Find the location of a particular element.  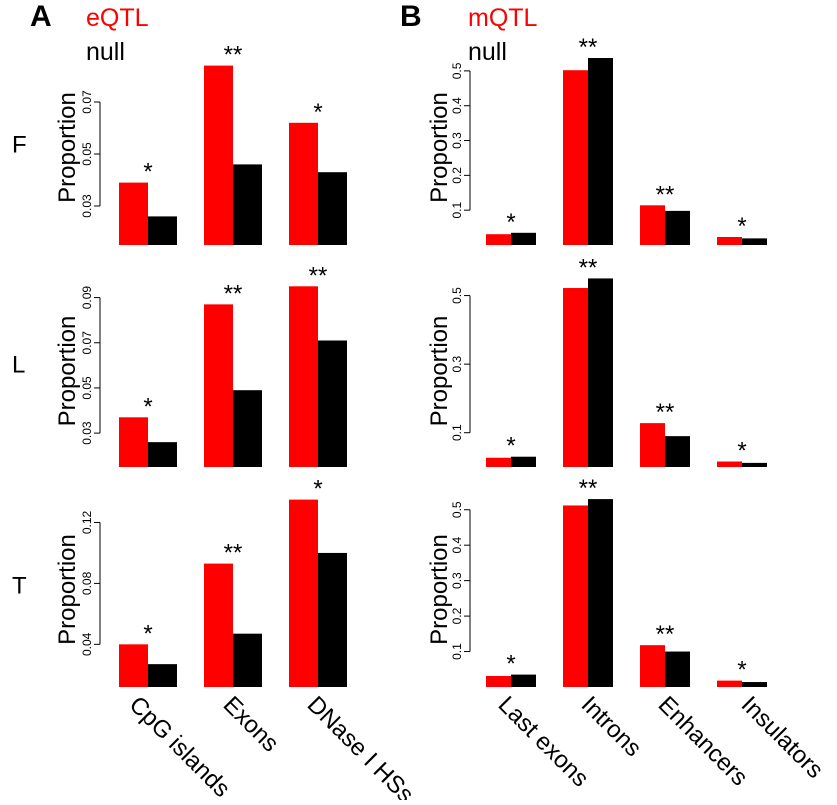

legend-null-label-a: null is located at coordinates (105, 52).